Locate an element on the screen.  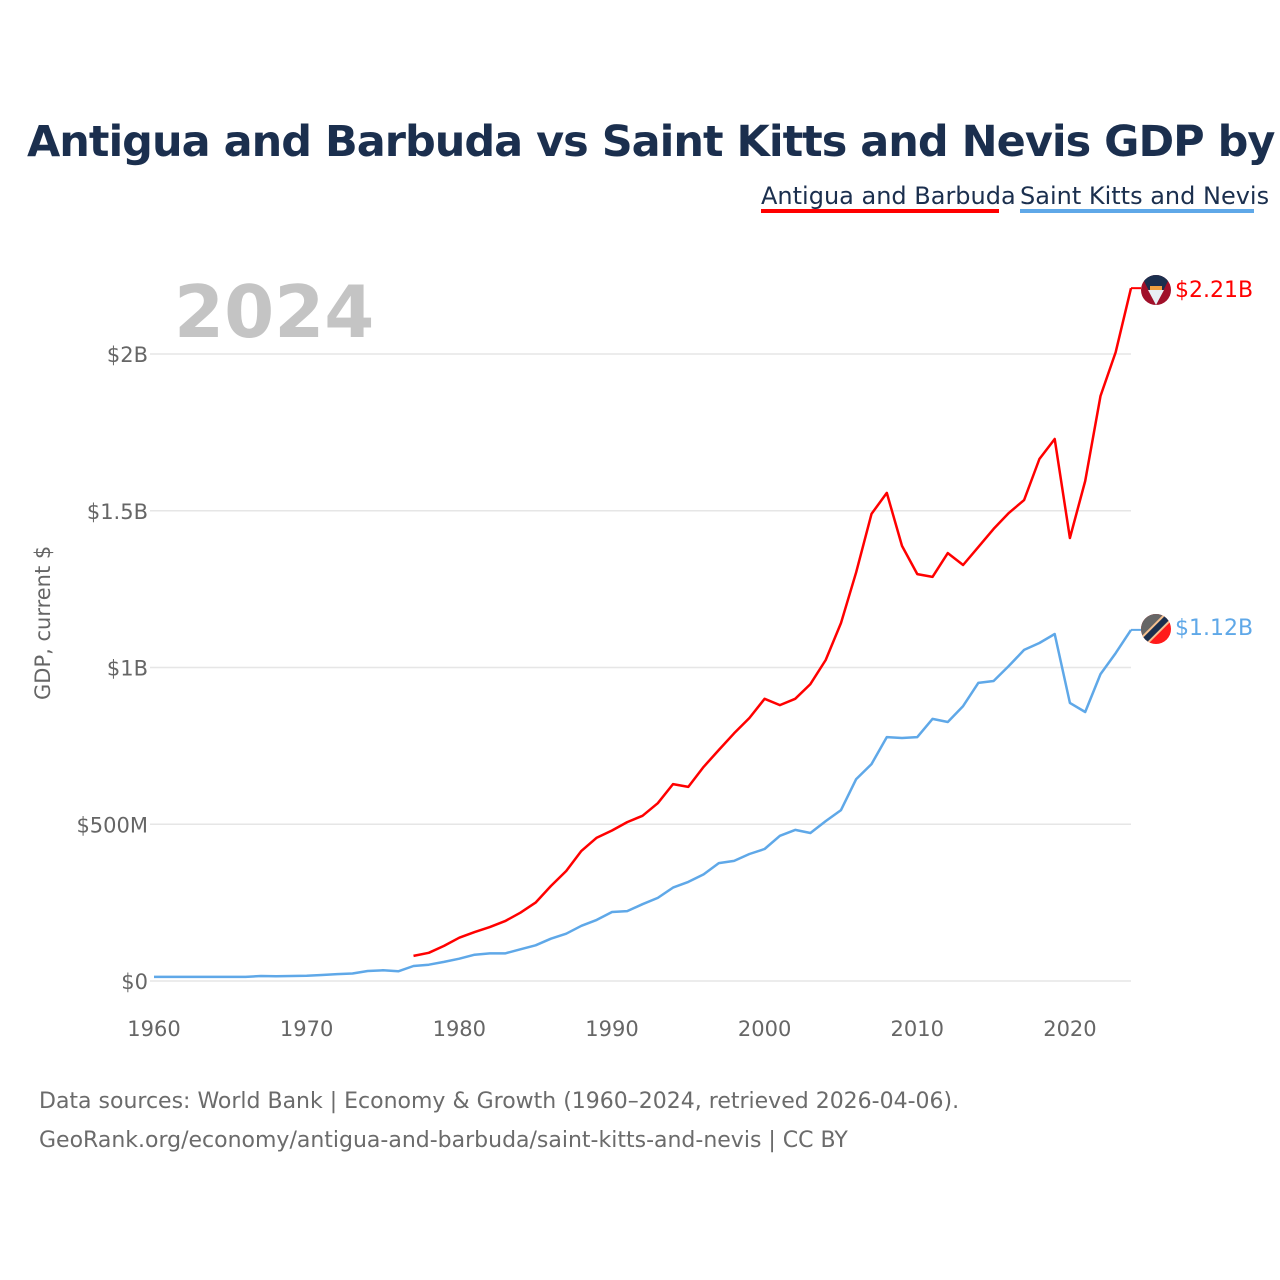
legend-item-saint-kitts: Saint Kitts and Nevis is located at coordinates (1144, 197).